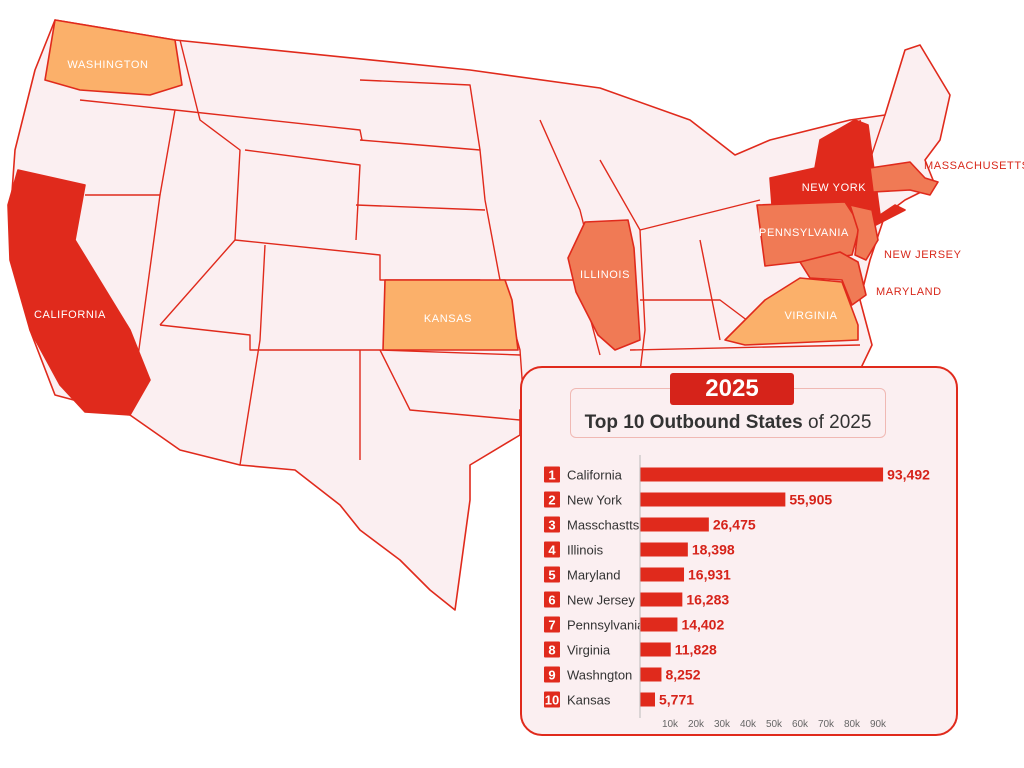 The height and width of the screenshot is (768, 1024). I want to click on label-washington: WASHINGTON, so click(107, 65).